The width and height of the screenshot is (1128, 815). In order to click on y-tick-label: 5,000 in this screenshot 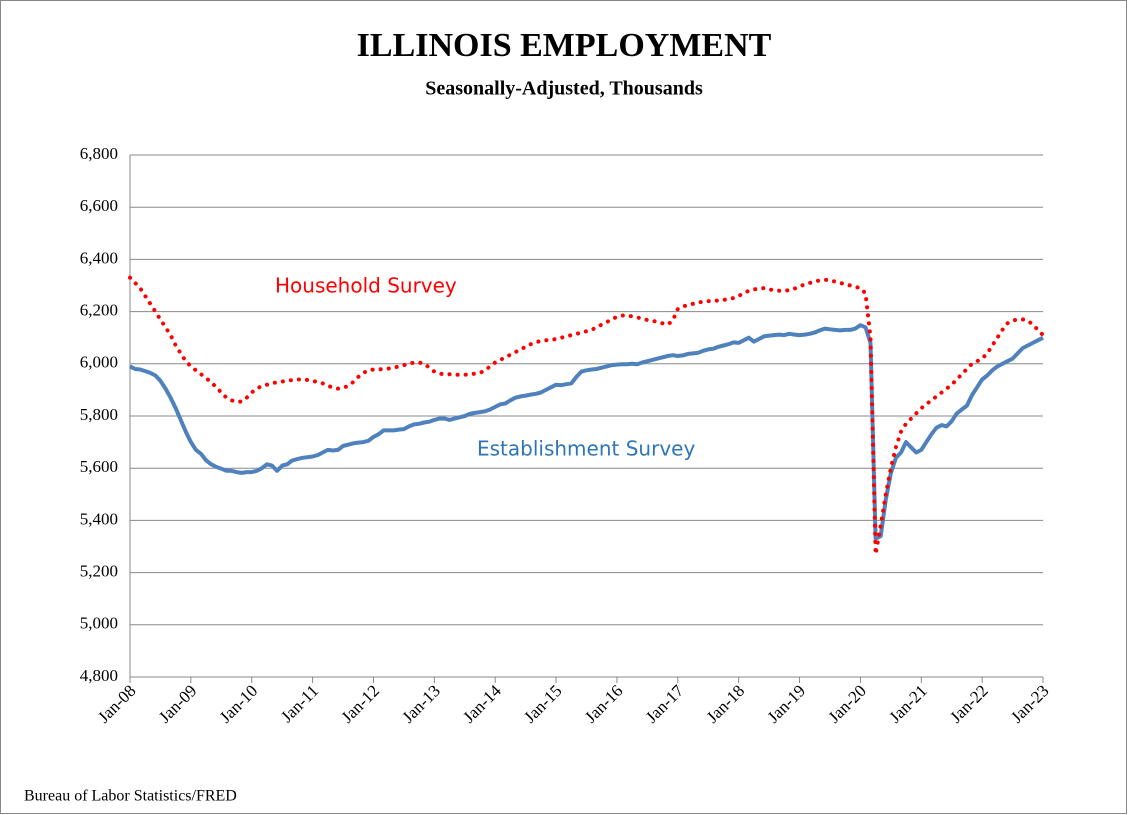, I will do `click(99, 623)`.